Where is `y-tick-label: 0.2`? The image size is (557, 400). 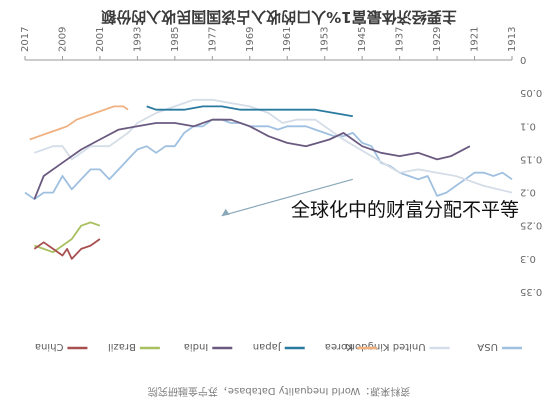
y-tick-label: 0.2 is located at coordinates (528, 192).